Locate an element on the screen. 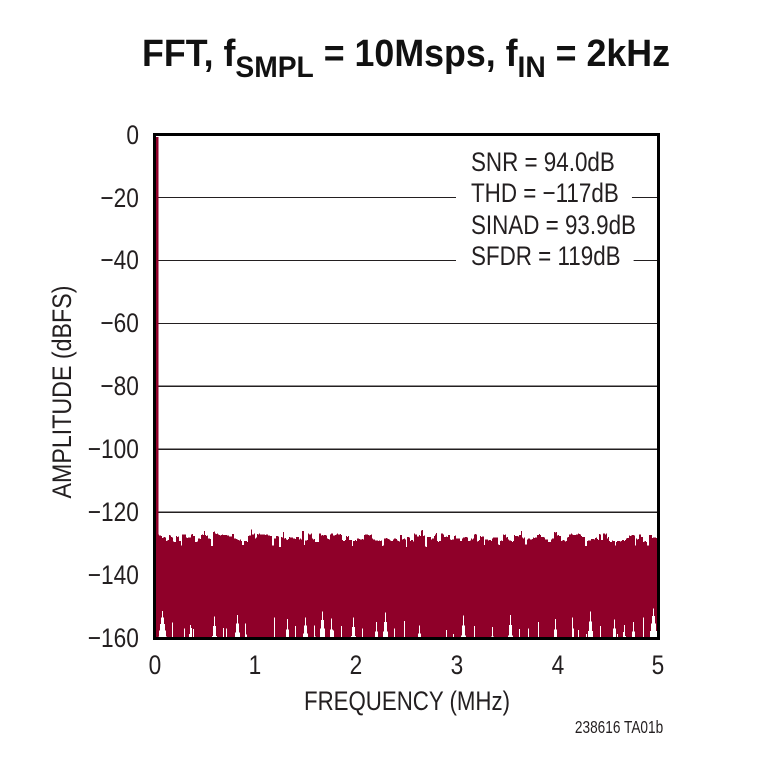  y-tick-label: −120 is located at coordinates (113, 512).